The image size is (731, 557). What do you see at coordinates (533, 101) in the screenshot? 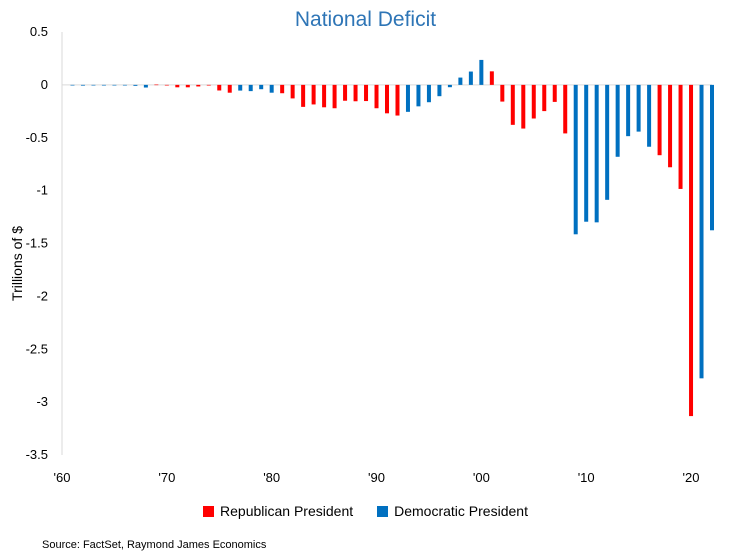
I see `bar-2005` at bounding box center [533, 101].